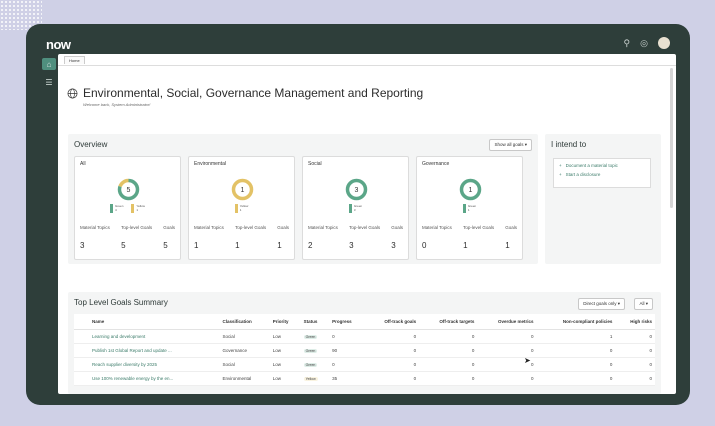 This screenshot has height=426, width=715. I want to click on card-title: Governance, so click(436, 164).